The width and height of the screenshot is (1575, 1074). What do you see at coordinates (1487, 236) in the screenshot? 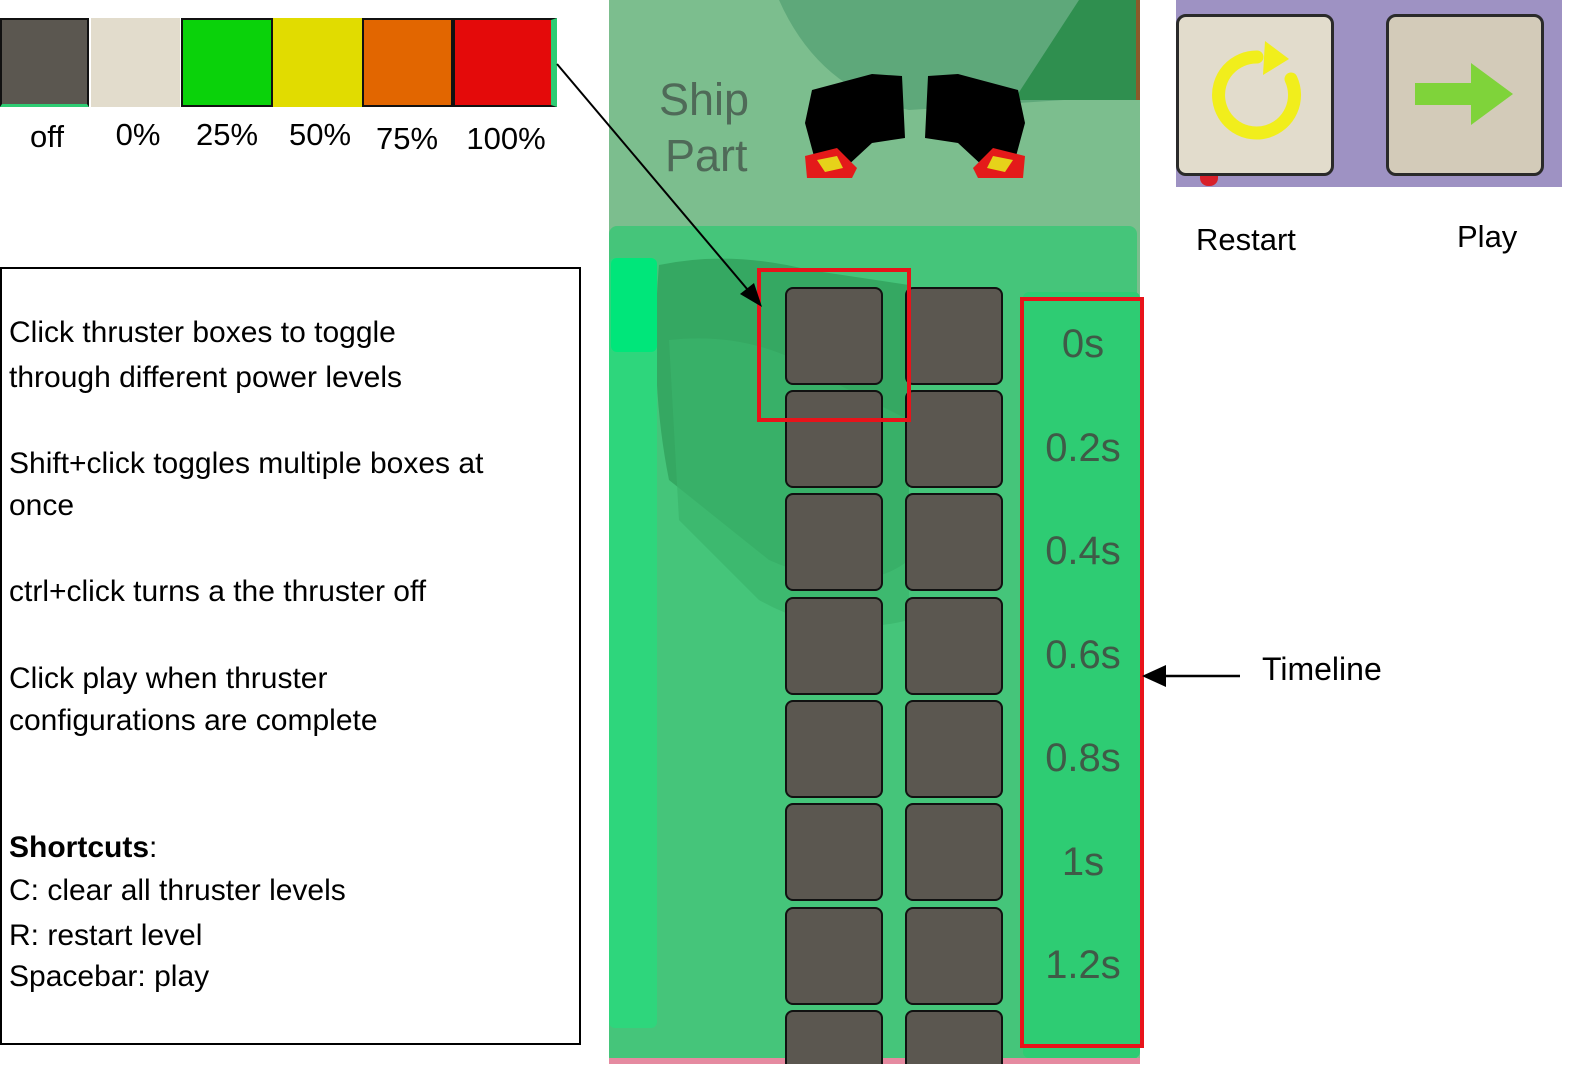
I see `play-caption: Play` at bounding box center [1487, 236].